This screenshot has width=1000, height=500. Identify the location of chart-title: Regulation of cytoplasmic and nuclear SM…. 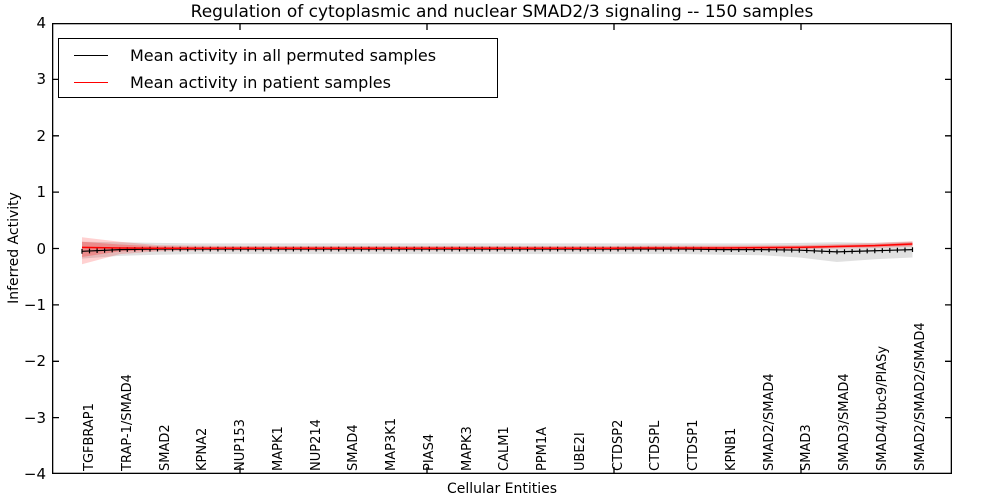
(502, 12).